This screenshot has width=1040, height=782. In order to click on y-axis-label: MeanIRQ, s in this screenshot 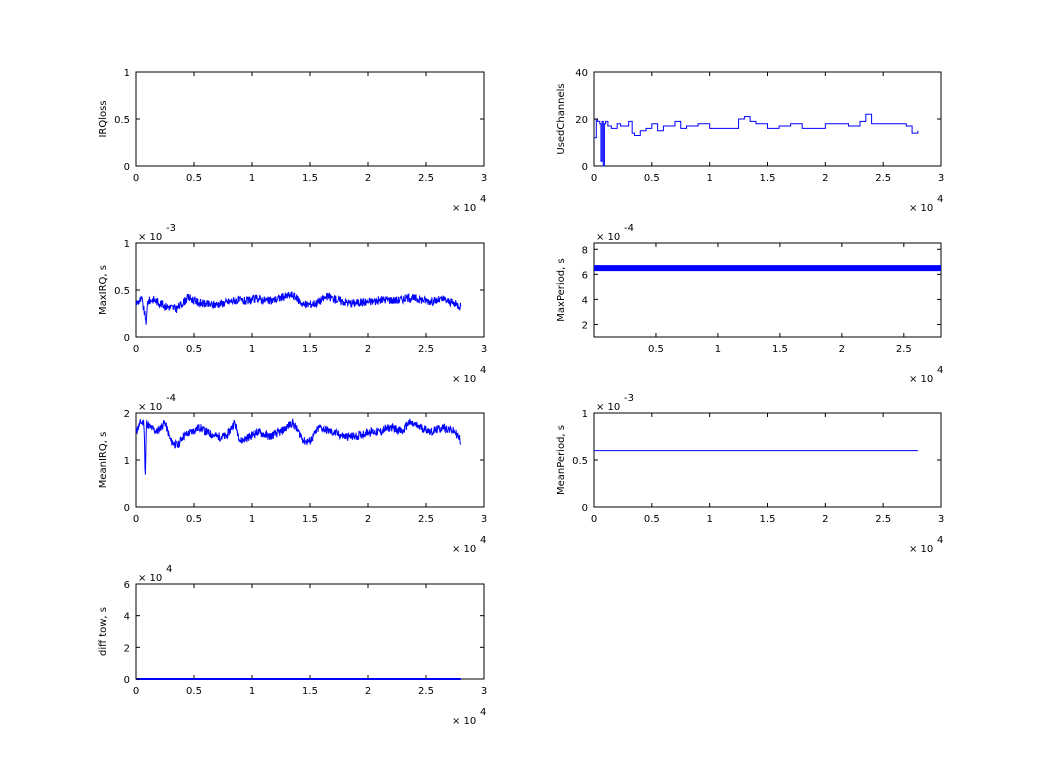, I will do `click(103, 460)`.